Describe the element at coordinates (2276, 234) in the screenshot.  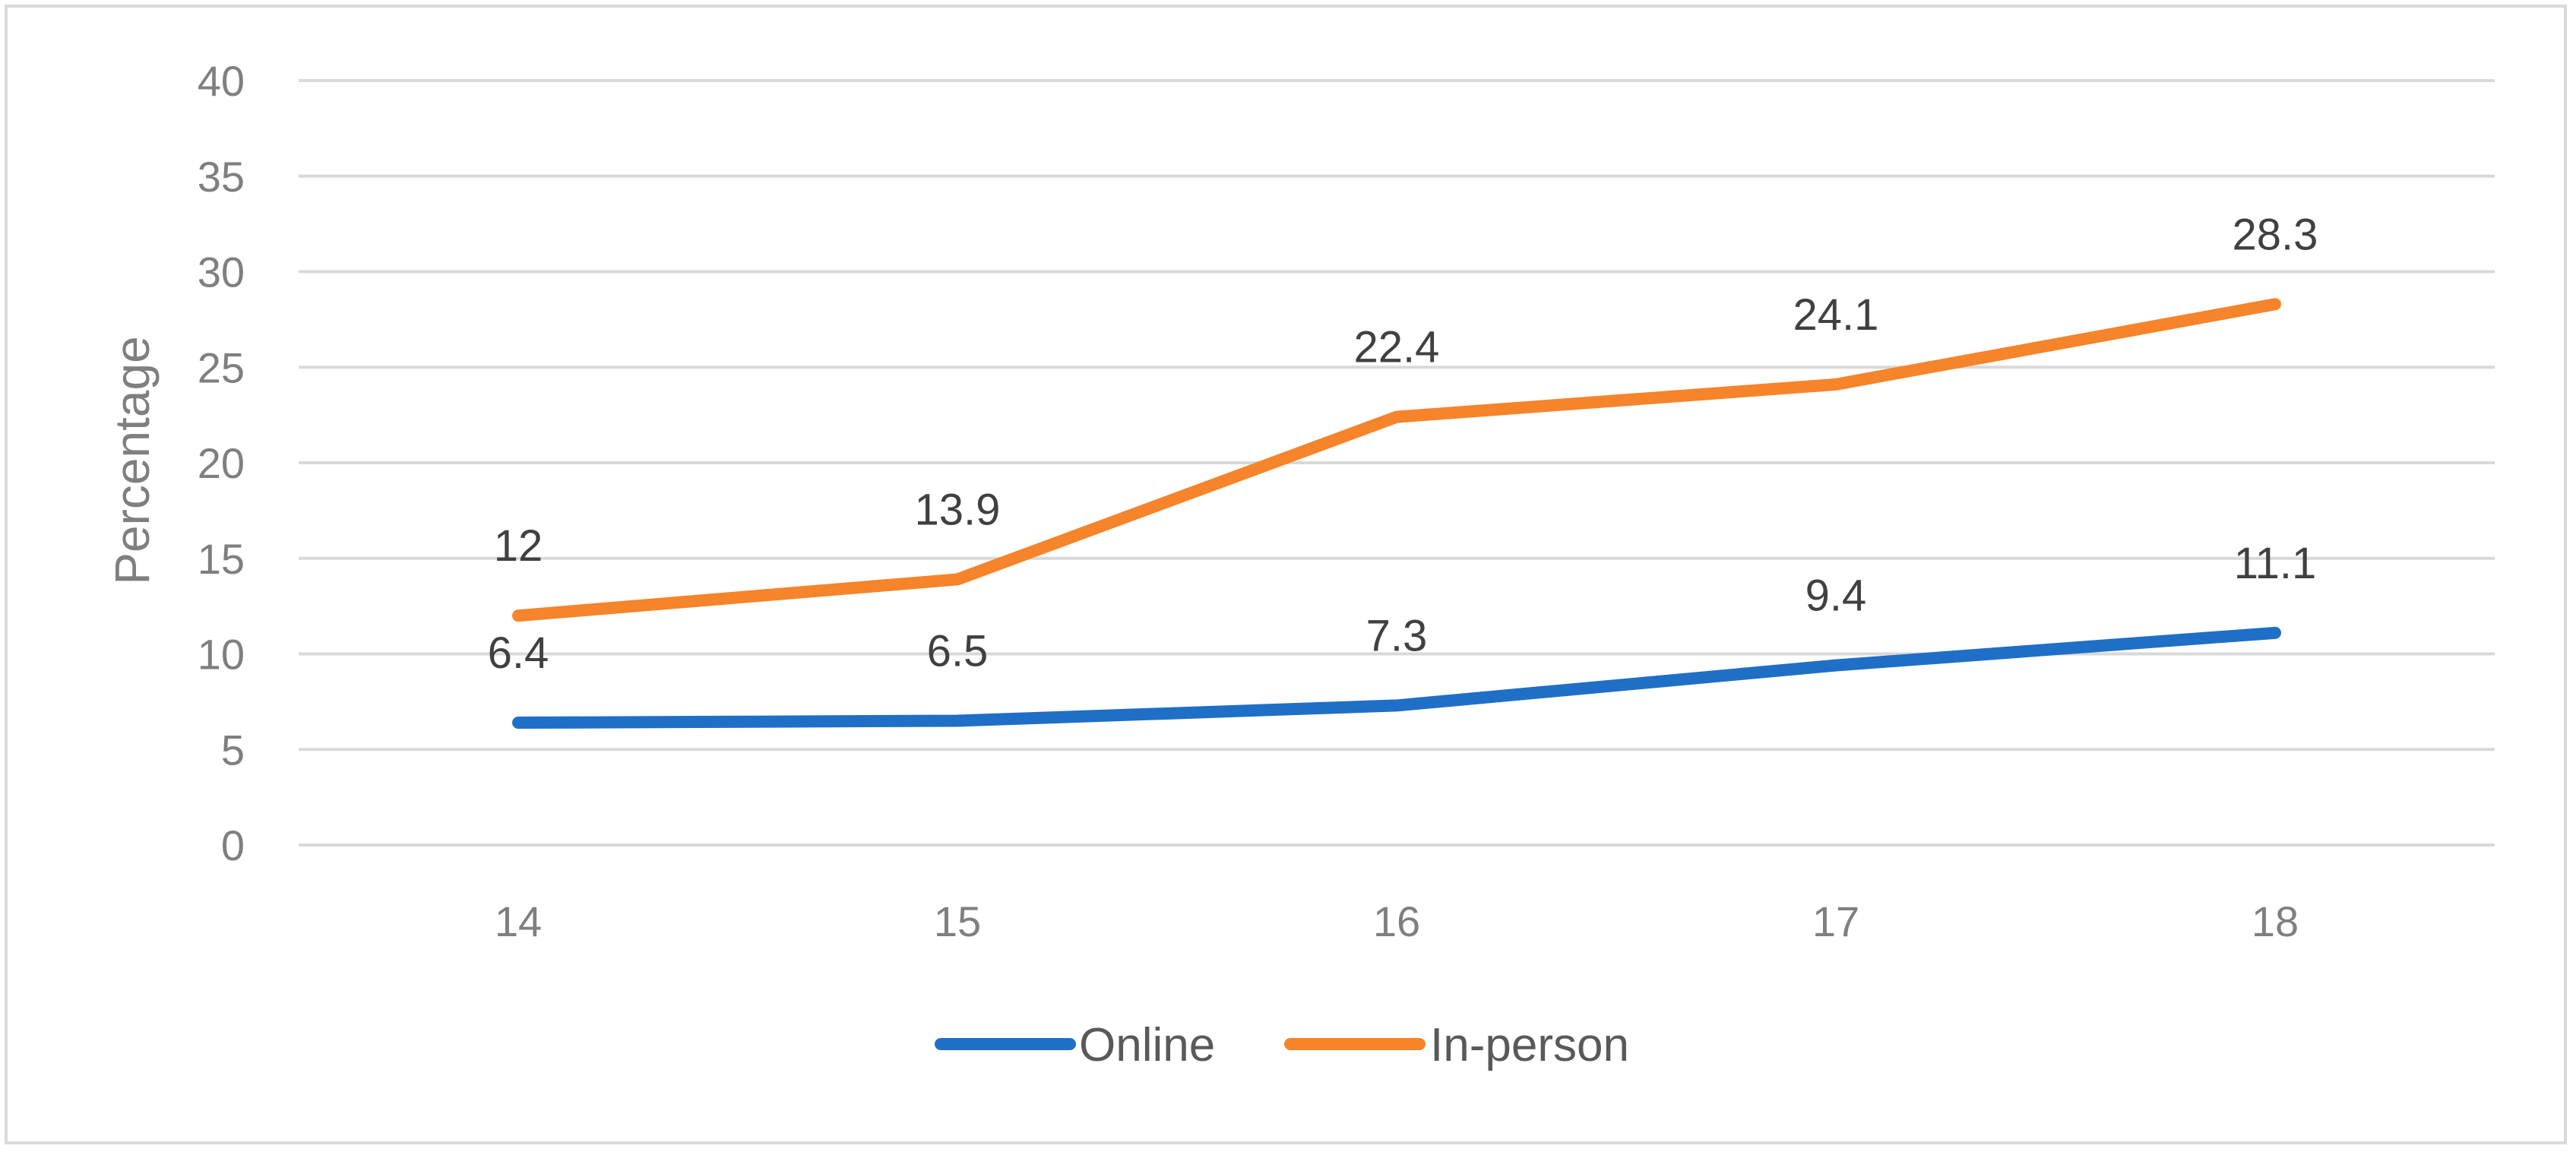
I see `data-label: 28.3` at that location.